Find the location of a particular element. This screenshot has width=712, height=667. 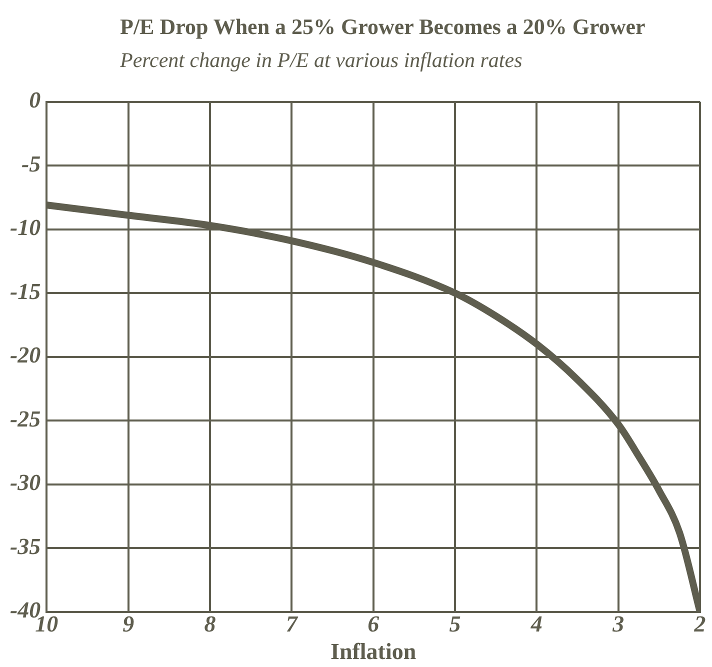

x-tick-label: 4 is located at coordinates (536, 624).